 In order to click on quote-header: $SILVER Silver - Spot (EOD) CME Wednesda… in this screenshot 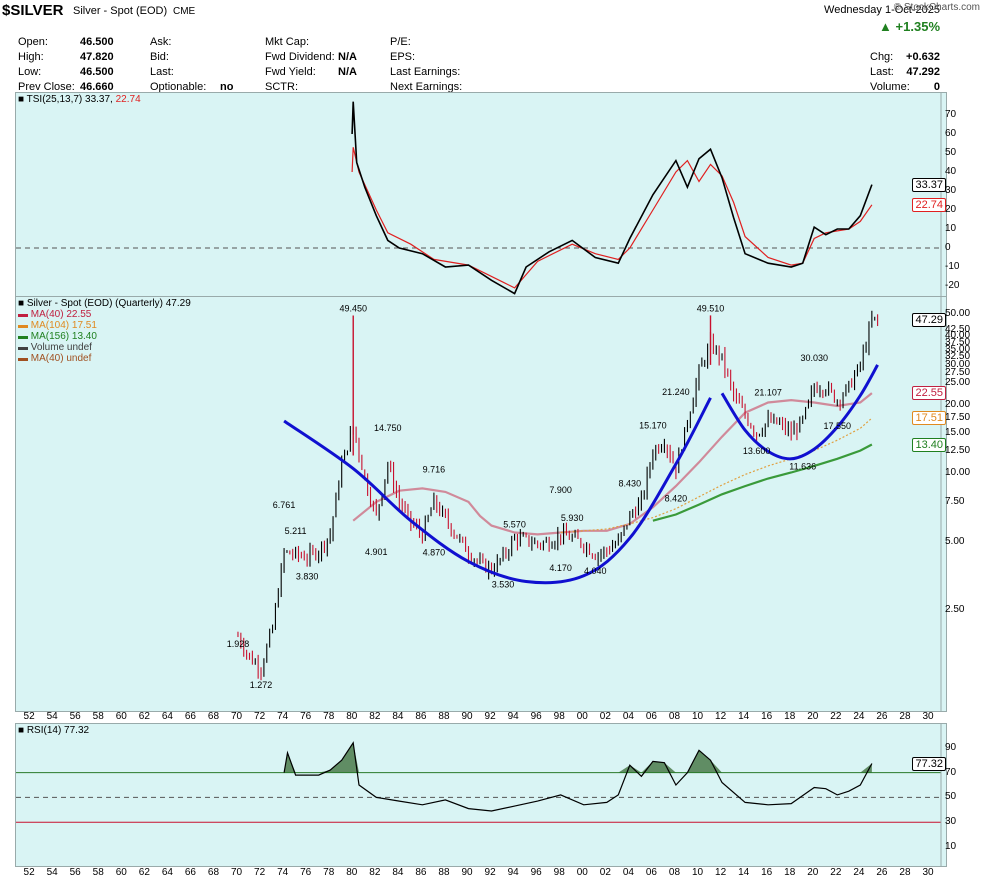, I will do `click(495, 48)`.